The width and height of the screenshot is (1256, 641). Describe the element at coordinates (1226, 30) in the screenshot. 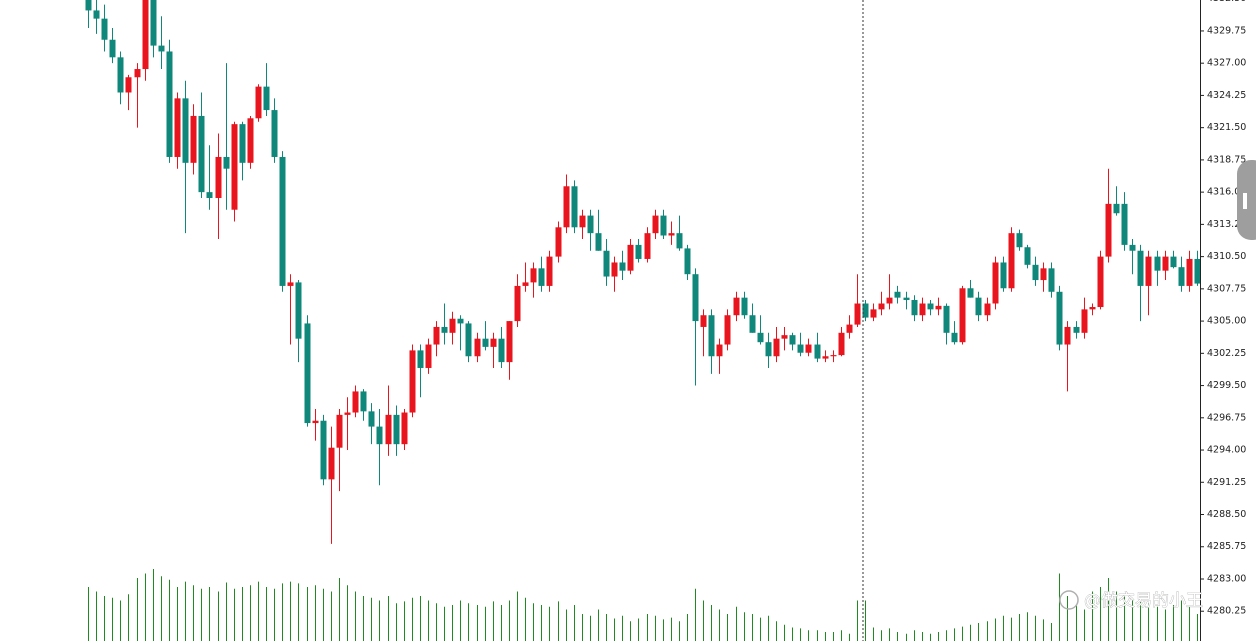

I see `y-tick-label: 4329.75` at that location.